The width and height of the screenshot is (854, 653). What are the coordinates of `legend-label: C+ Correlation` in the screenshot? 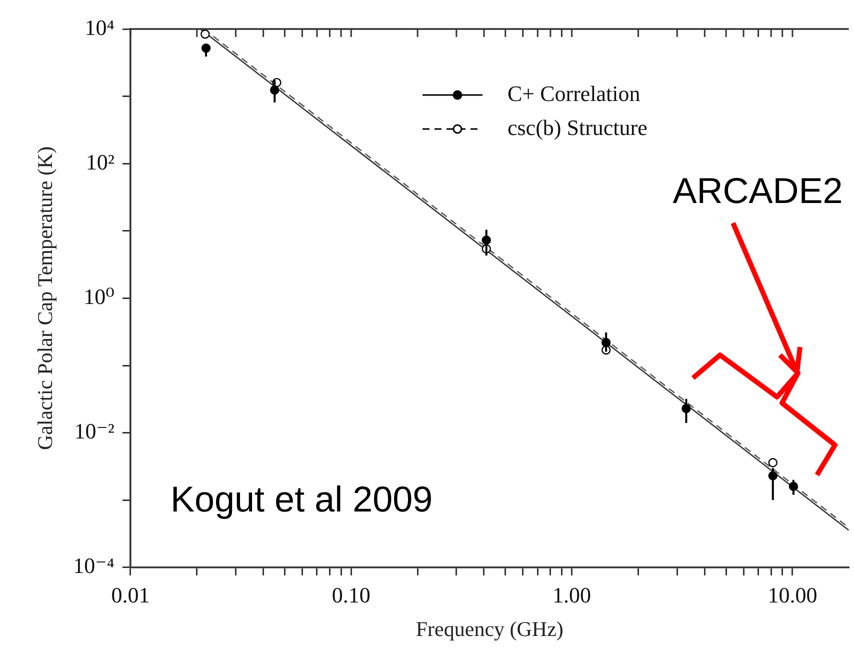 It's located at (573, 93).